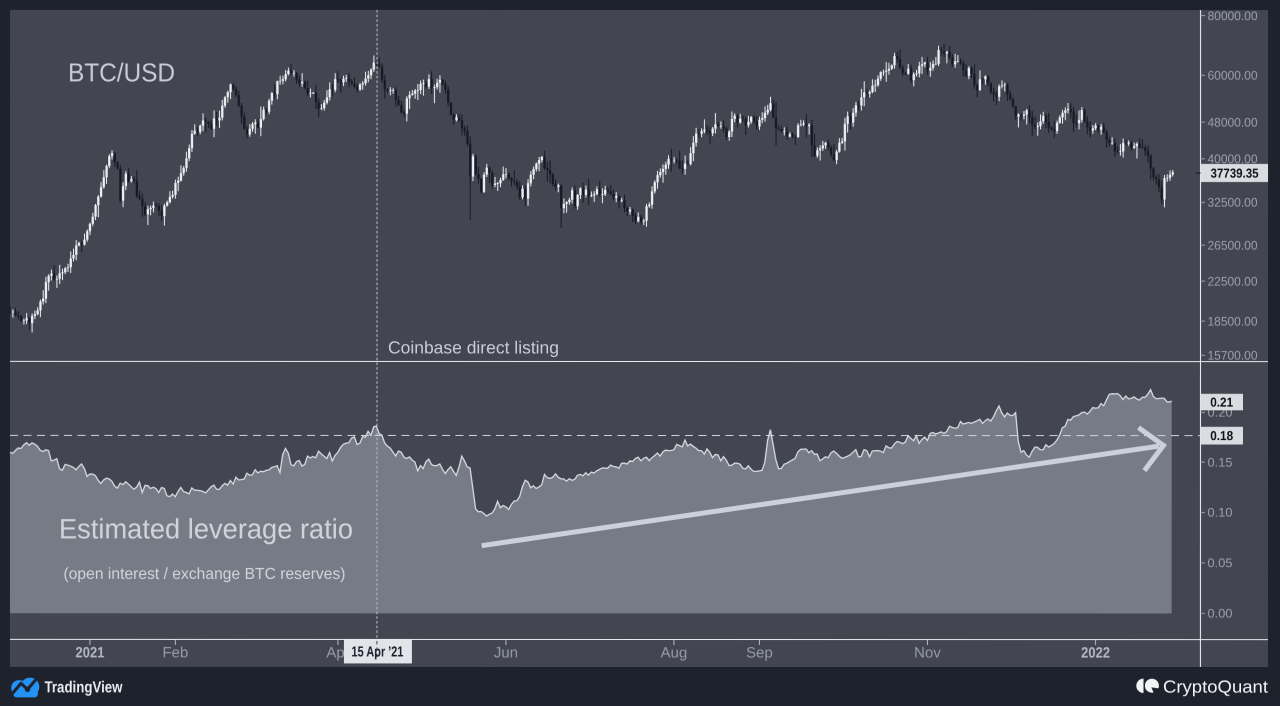  What do you see at coordinates (1233, 203) in the screenshot?
I see `svg-text: 32500.00` at bounding box center [1233, 203].